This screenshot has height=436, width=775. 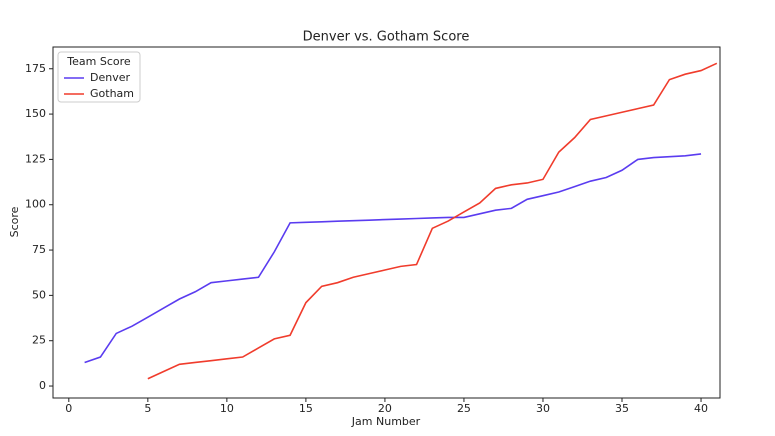 What do you see at coordinates (35, 204) in the screenshot?
I see `y-tick-label: 100` at bounding box center [35, 204].